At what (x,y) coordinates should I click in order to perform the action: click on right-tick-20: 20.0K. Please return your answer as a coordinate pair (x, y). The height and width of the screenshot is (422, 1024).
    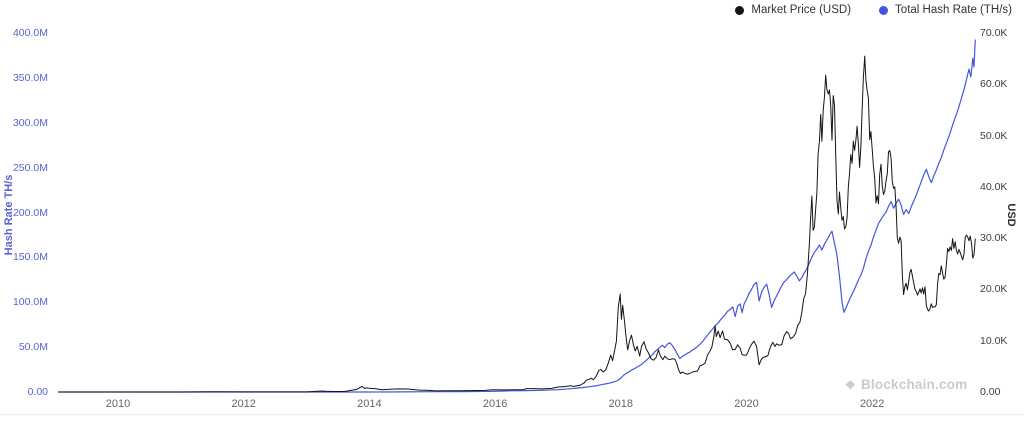
    Looking at the image, I should click on (994, 289).